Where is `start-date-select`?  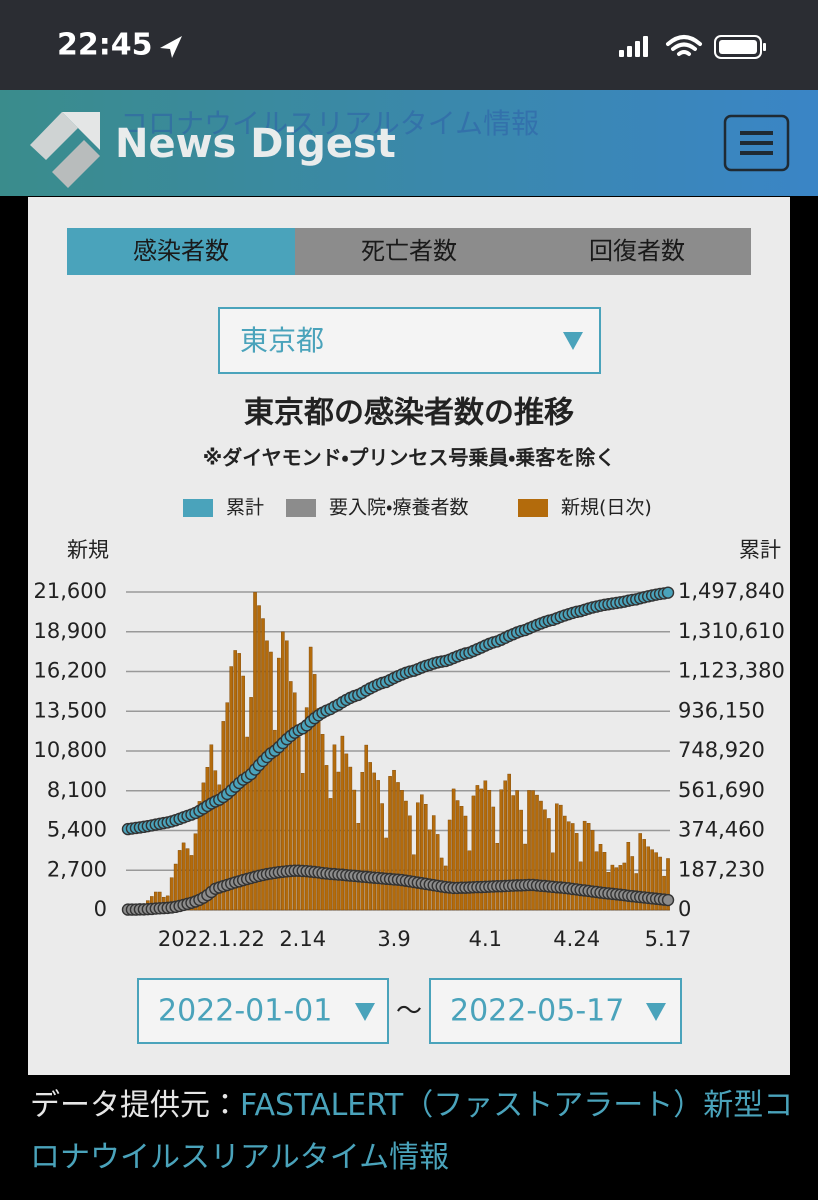
start-date-select is located at coordinates (263, 1011).